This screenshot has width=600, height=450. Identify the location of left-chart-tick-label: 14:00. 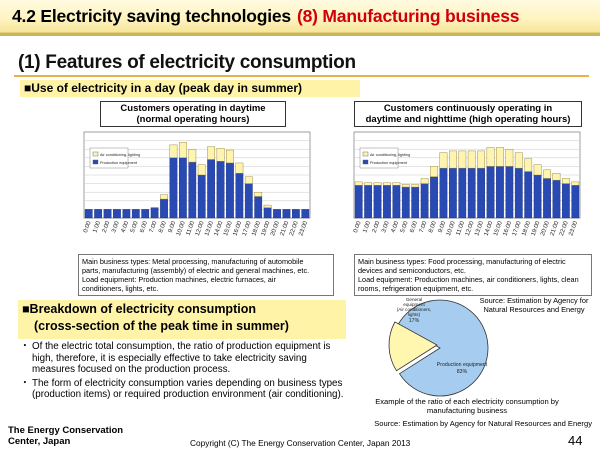
(219, 228).